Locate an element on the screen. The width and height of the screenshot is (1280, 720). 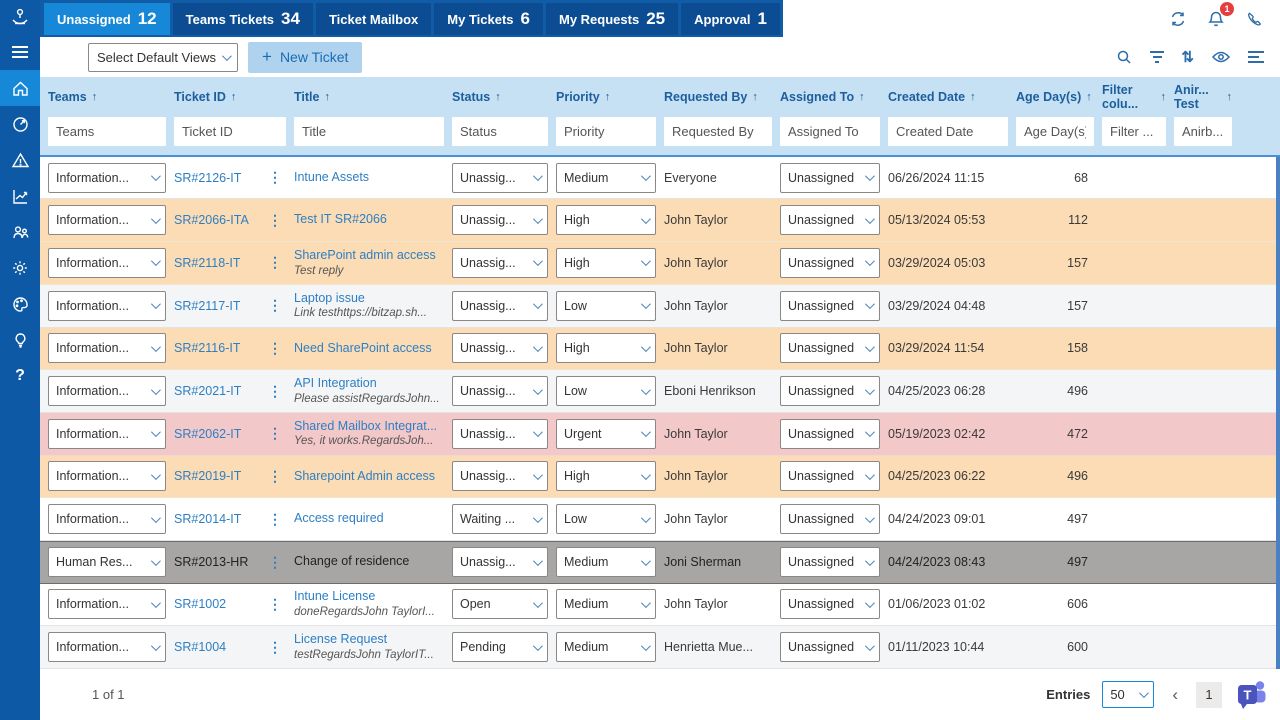
filter-input-ticket-id is located at coordinates (230, 131).